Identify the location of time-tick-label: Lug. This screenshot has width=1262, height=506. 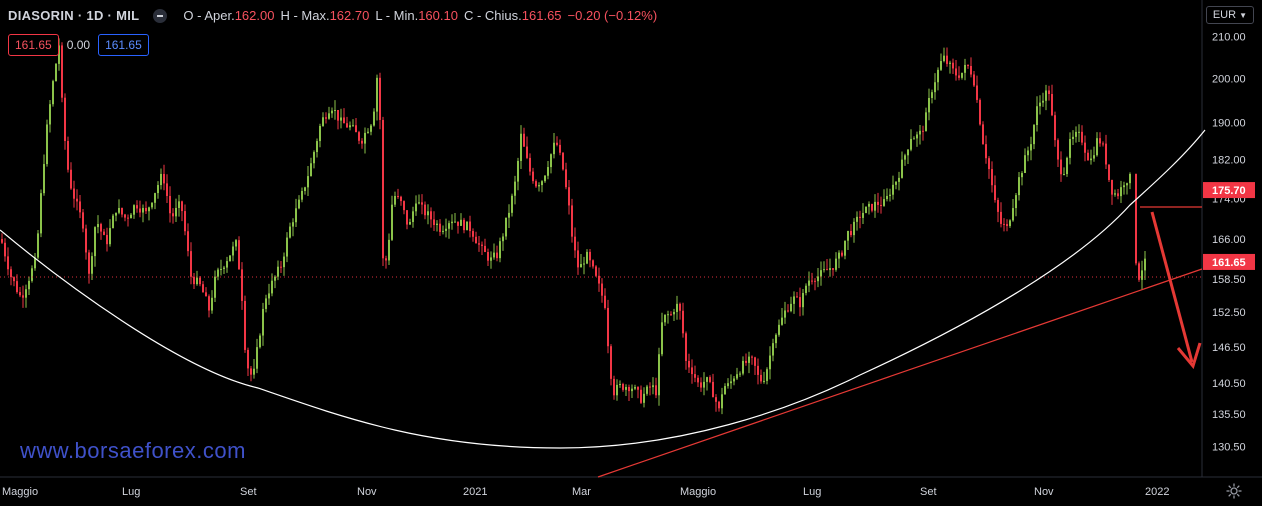
(812, 492).